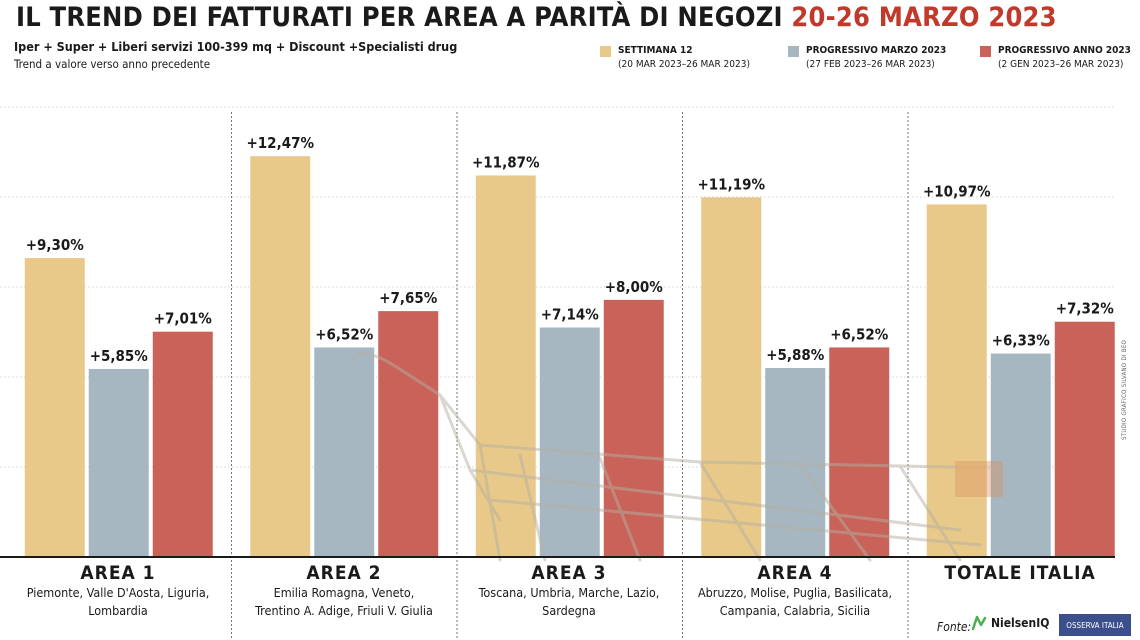  I want to click on title-accent: 20-26 MARZO 2023, so click(924, 17).